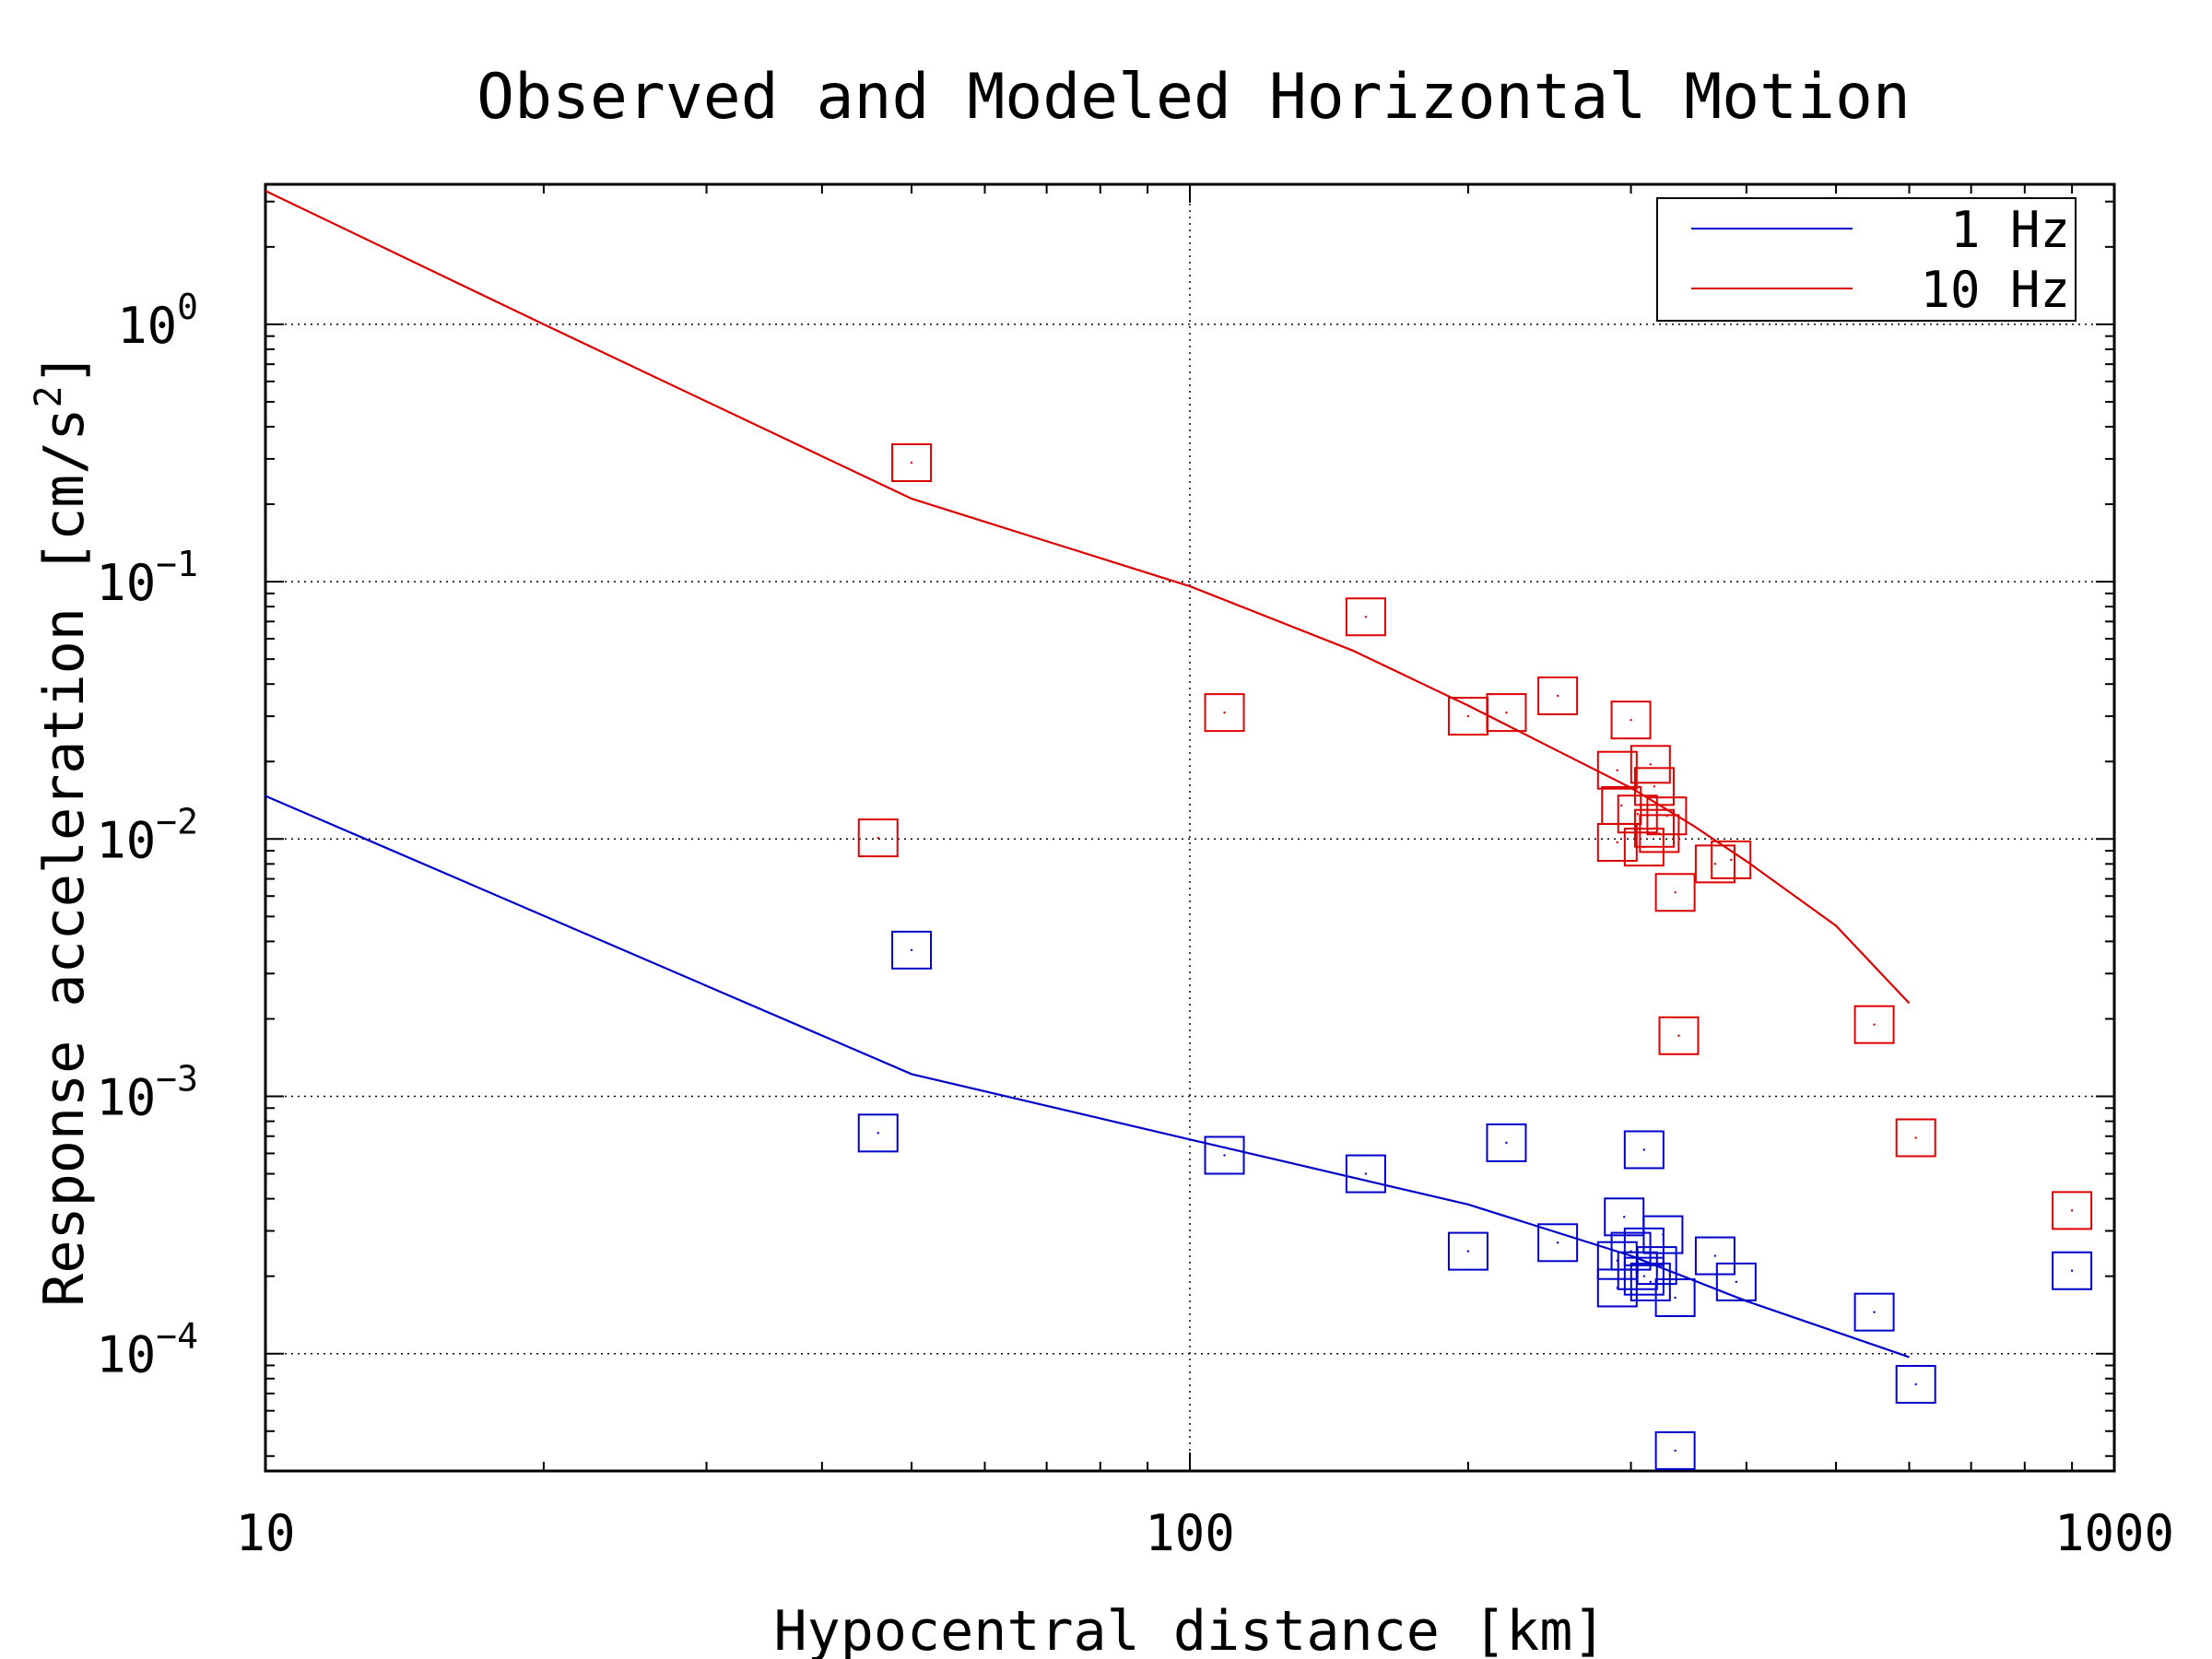  Describe the element at coordinates (147, 1350) in the screenshot. I see `y-tick-label: 10⁻⁴` at that location.